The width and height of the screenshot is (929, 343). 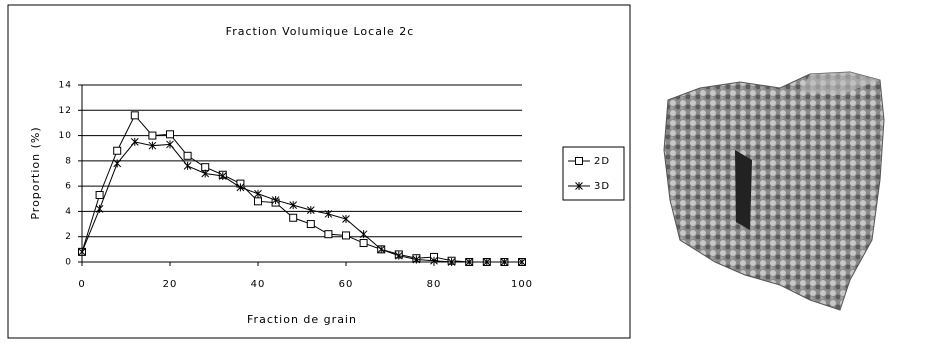 I want to click on volume-top, so click(x=840, y=83).